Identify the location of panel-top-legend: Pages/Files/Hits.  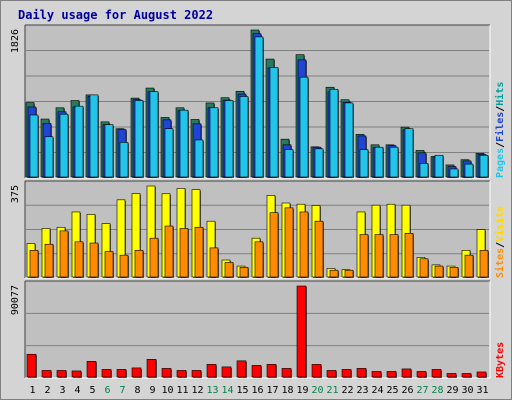
(500, 130).